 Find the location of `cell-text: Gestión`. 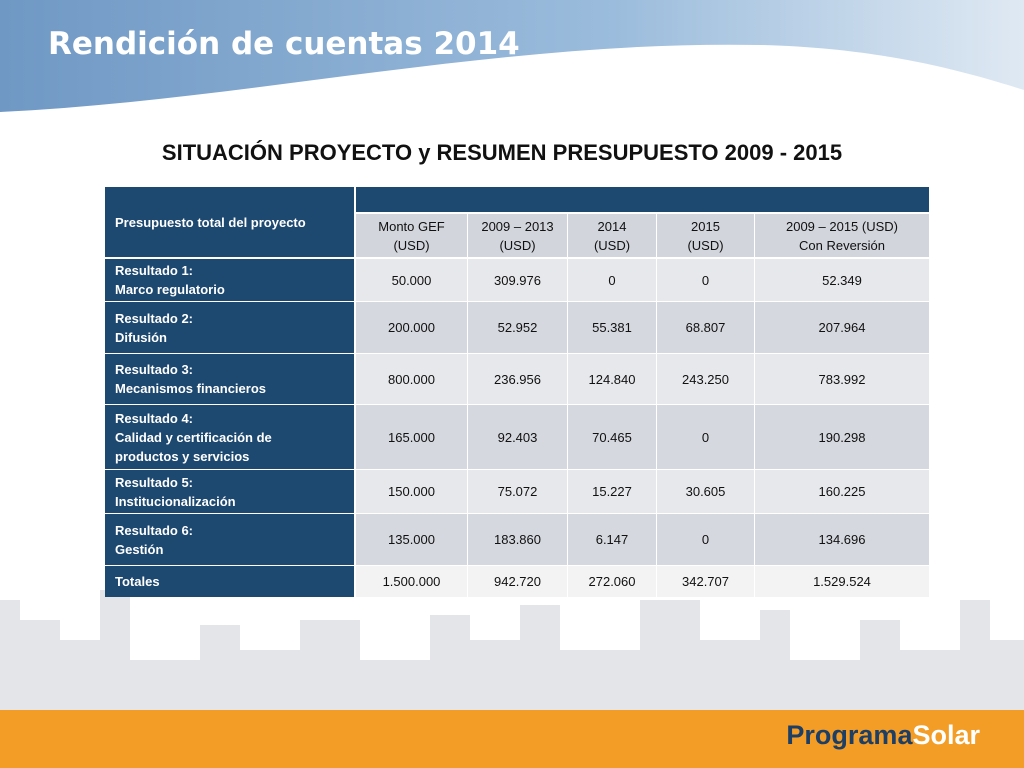

cell-text: Gestión is located at coordinates (139, 549).